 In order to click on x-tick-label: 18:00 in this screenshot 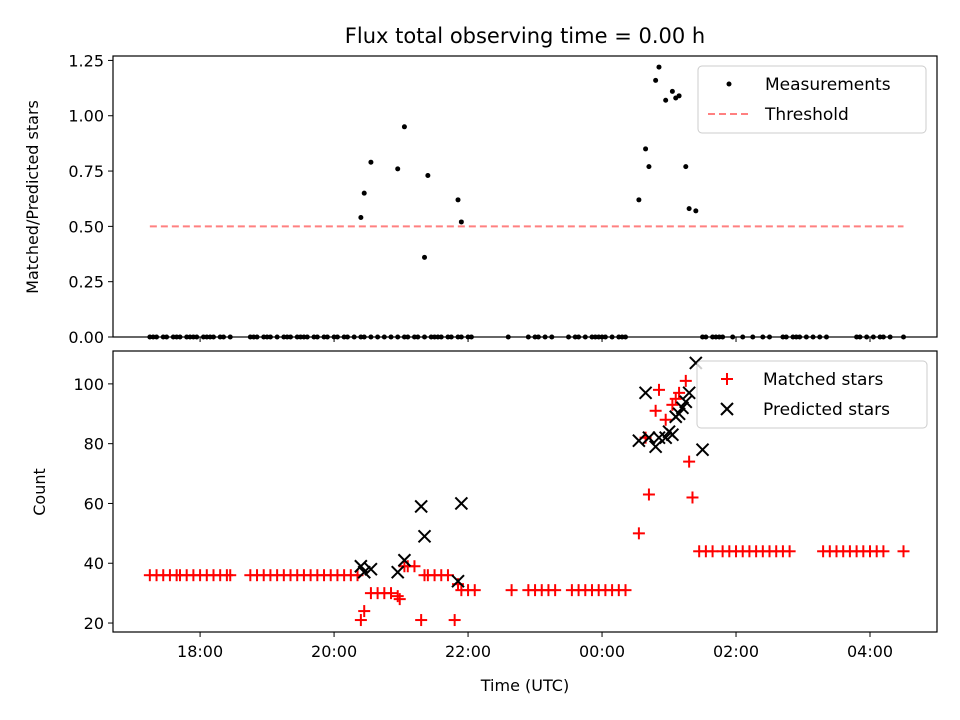, I will do `click(200, 651)`.